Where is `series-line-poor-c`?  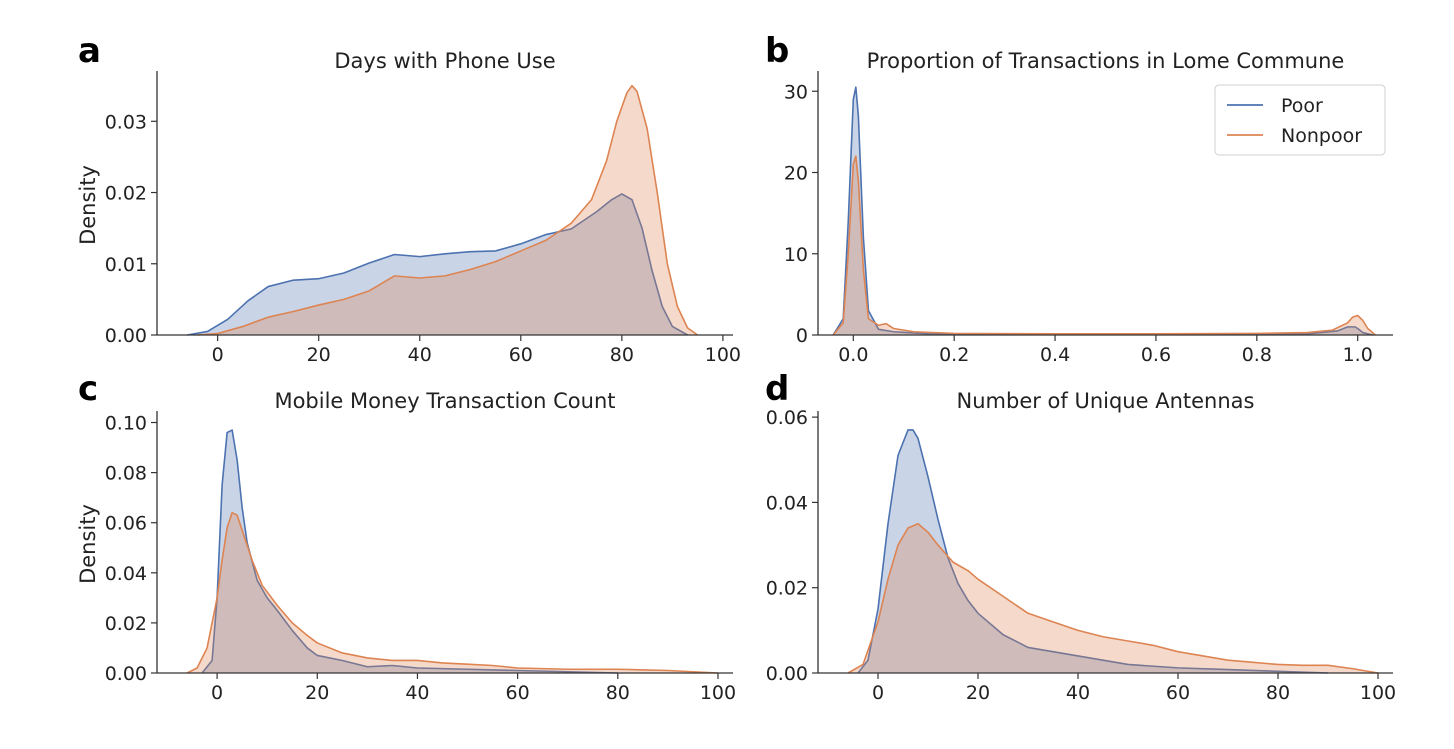 series-line-poor-c is located at coordinates (409, 551).